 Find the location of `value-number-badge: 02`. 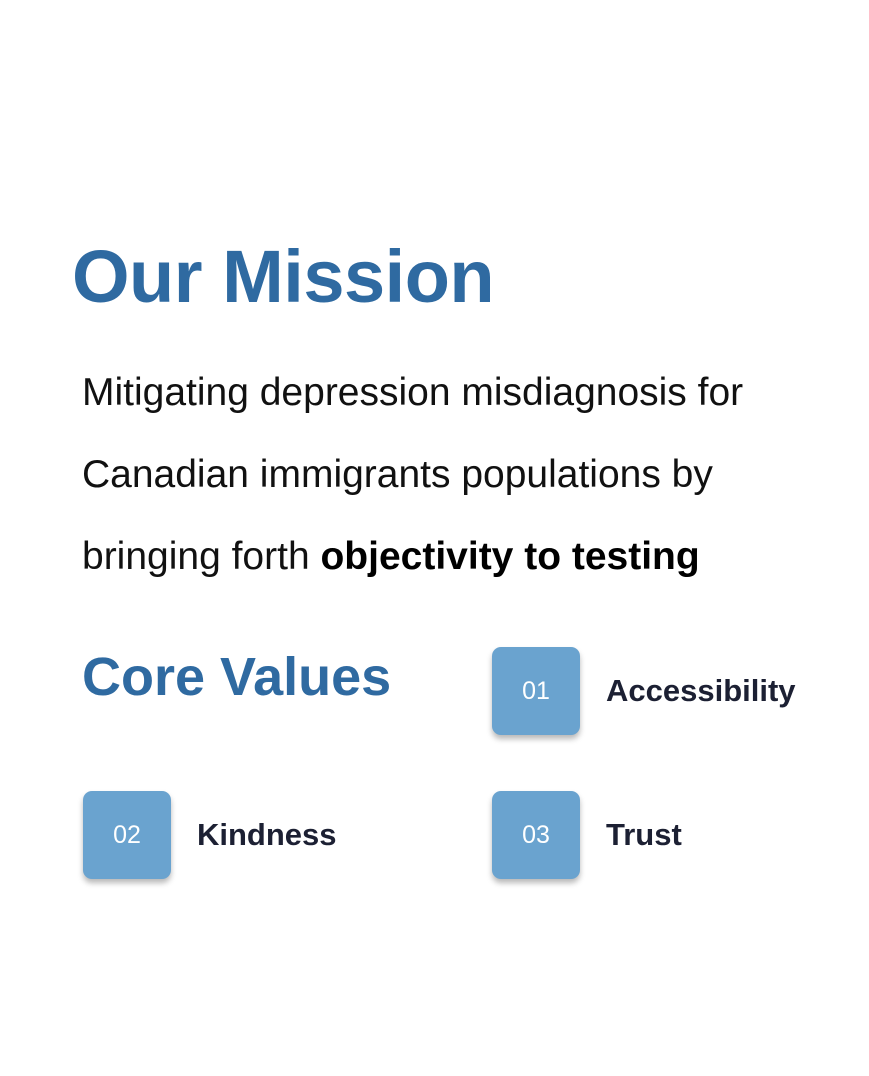

value-number-badge: 02 is located at coordinates (127, 835).